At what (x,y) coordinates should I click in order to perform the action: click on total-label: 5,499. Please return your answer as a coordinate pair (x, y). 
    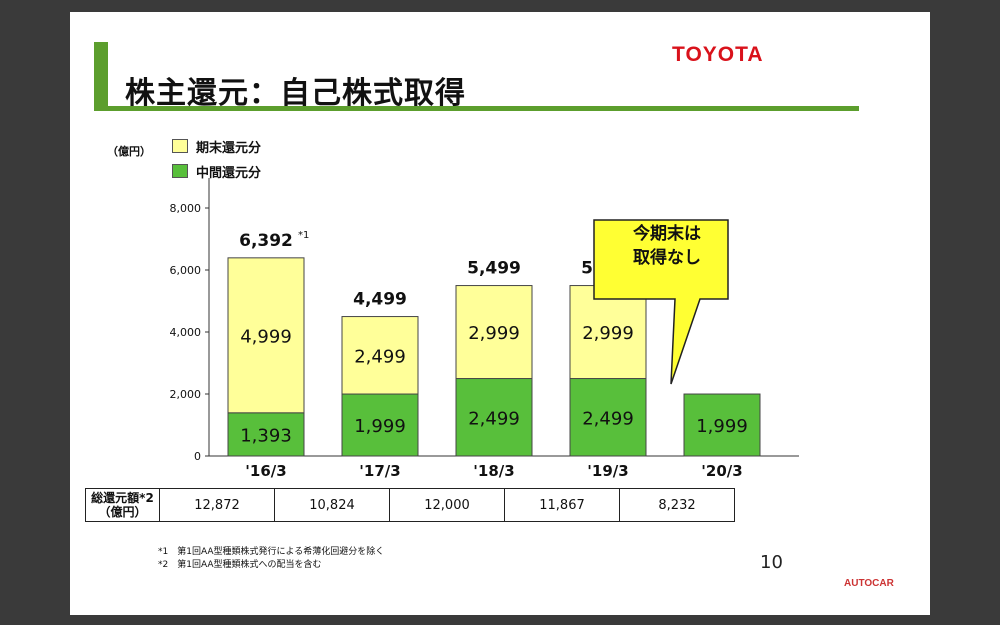
    Looking at the image, I should click on (494, 269).